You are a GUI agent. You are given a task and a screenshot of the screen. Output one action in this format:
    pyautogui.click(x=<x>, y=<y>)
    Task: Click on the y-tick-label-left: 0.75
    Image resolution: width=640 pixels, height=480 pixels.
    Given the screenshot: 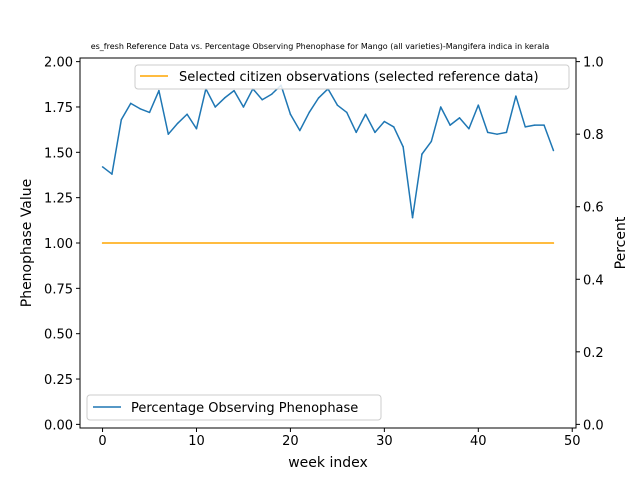 What is the action you would take?
    pyautogui.click(x=58, y=289)
    